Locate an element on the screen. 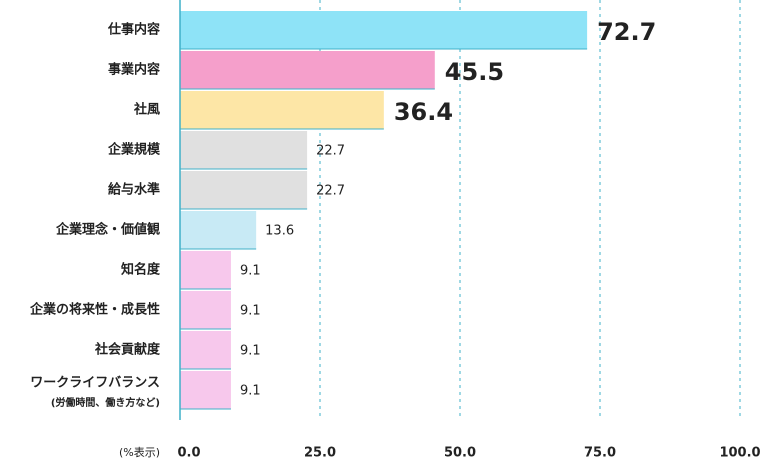  category-label: 社会貢献度 is located at coordinates (127, 350).